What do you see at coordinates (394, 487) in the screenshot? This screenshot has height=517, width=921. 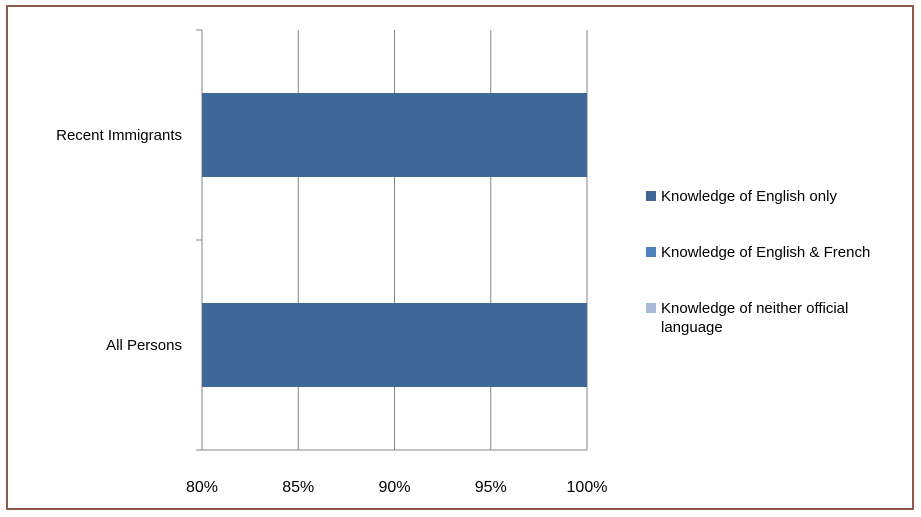 I see `x-tick-label-2: 90%` at bounding box center [394, 487].